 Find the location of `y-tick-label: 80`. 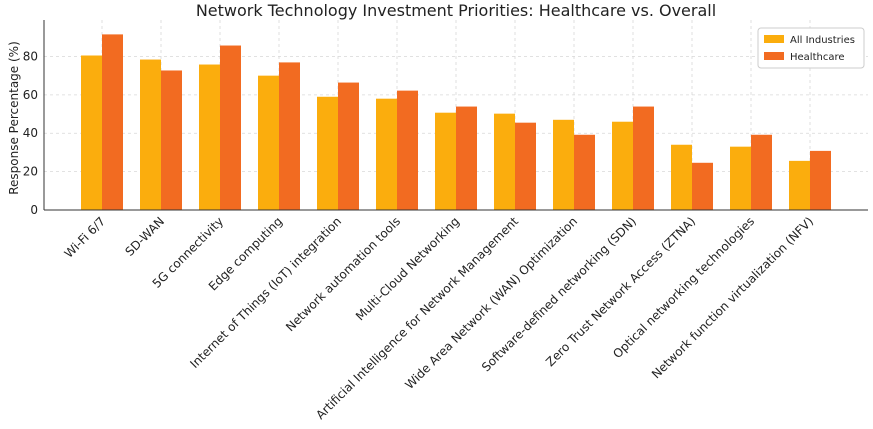

y-tick-label: 80 is located at coordinates (30, 56).